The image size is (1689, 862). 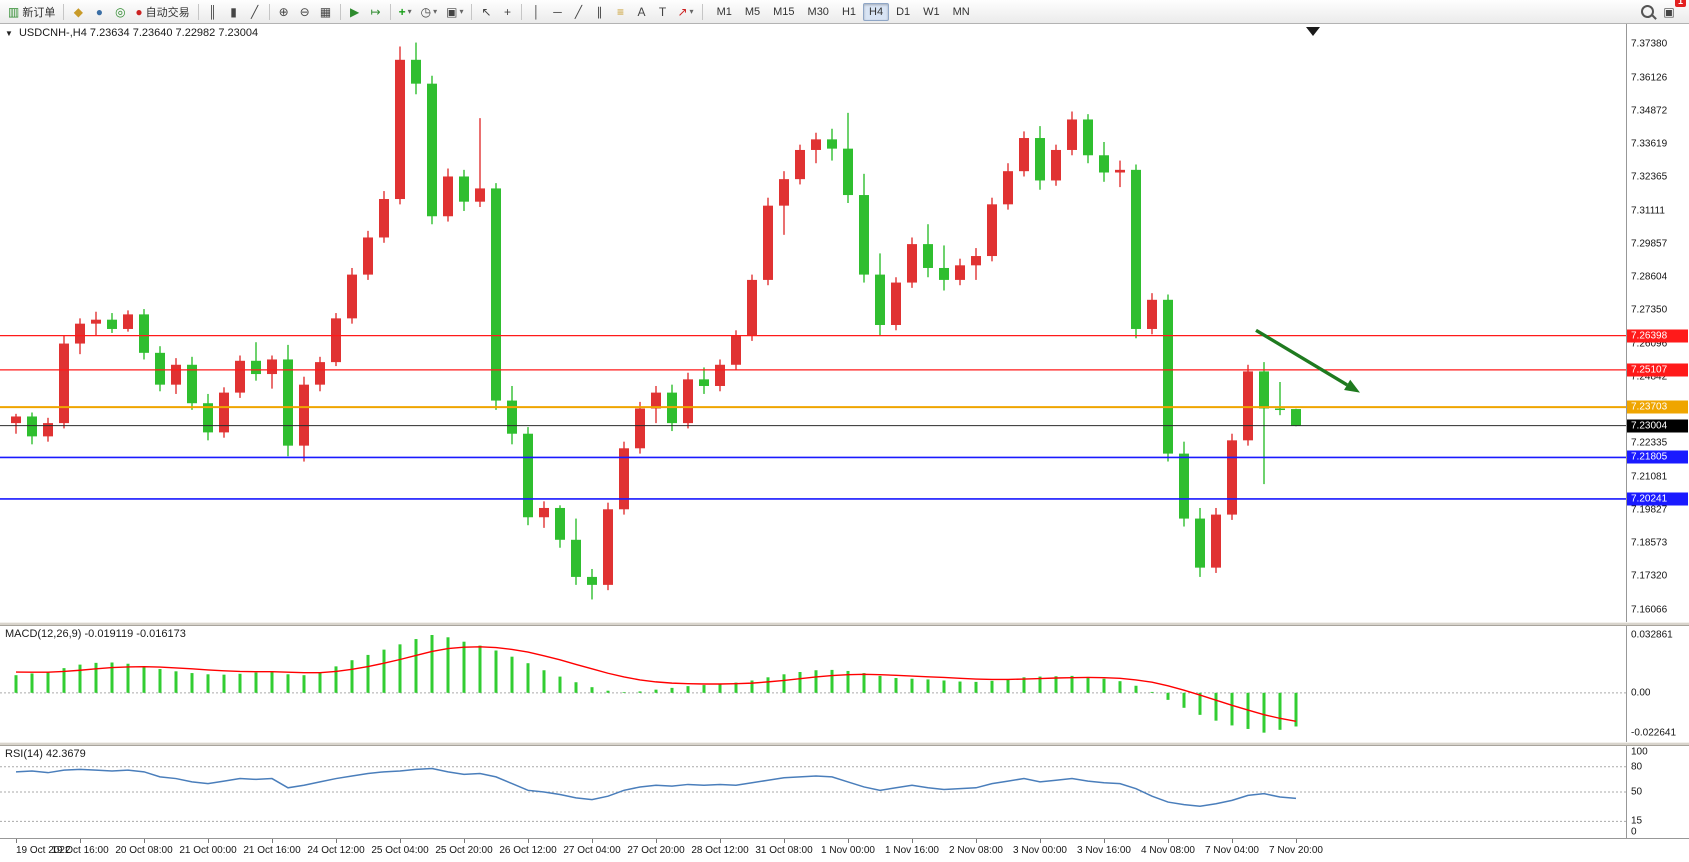 I want to click on auto-scroll-icon: ▶, so click(x=354, y=11).